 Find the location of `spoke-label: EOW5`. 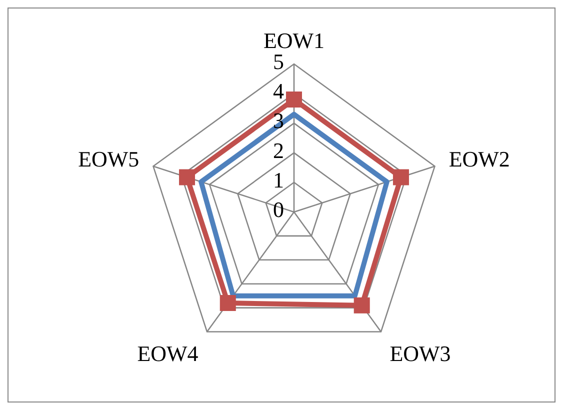

spoke-label: EOW5 is located at coordinates (109, 159).